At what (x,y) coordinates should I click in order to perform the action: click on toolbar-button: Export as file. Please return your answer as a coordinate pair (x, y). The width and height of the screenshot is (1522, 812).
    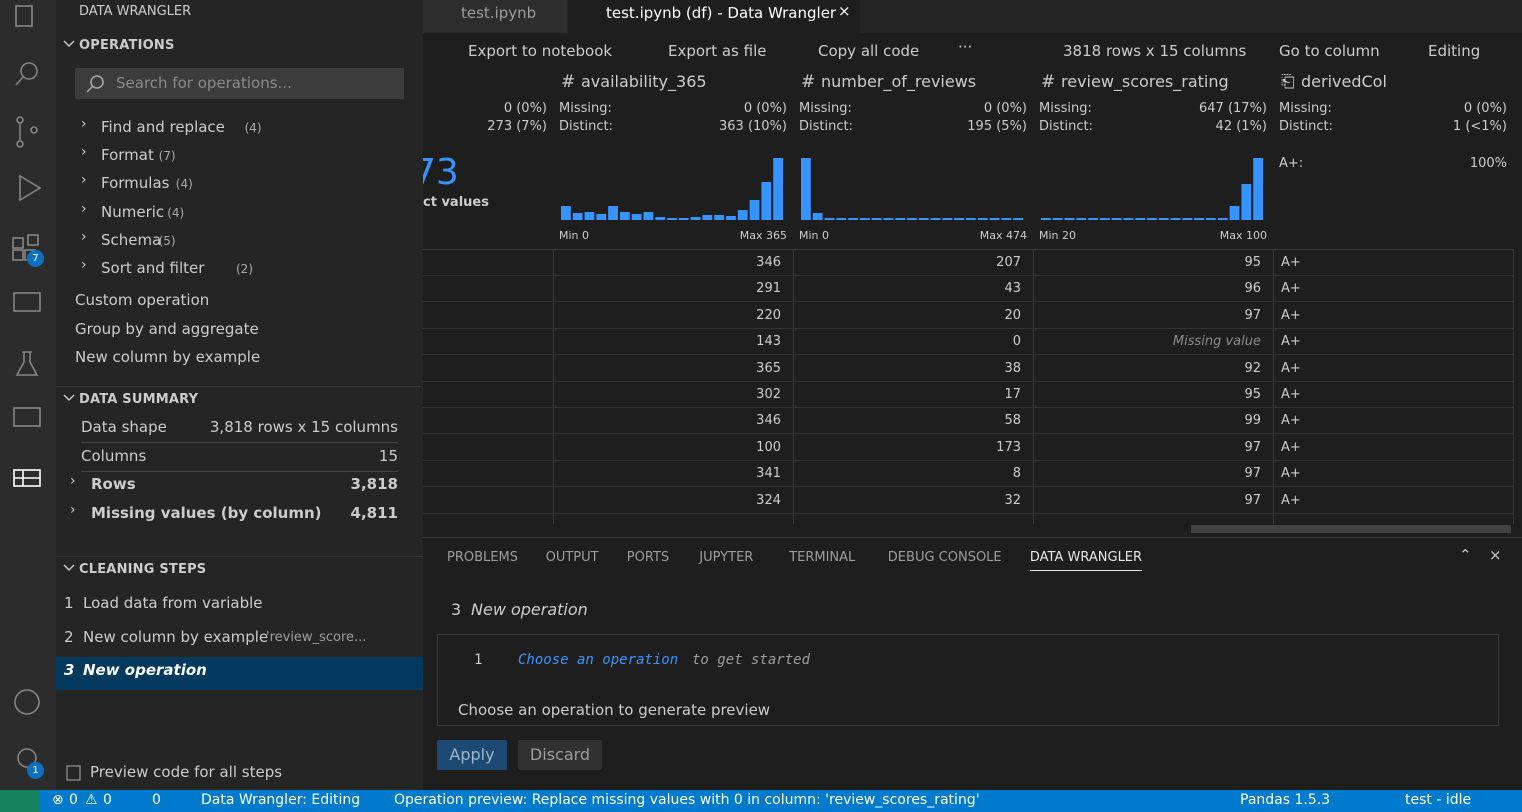
    Looking at the image, I should click on (717, 51).